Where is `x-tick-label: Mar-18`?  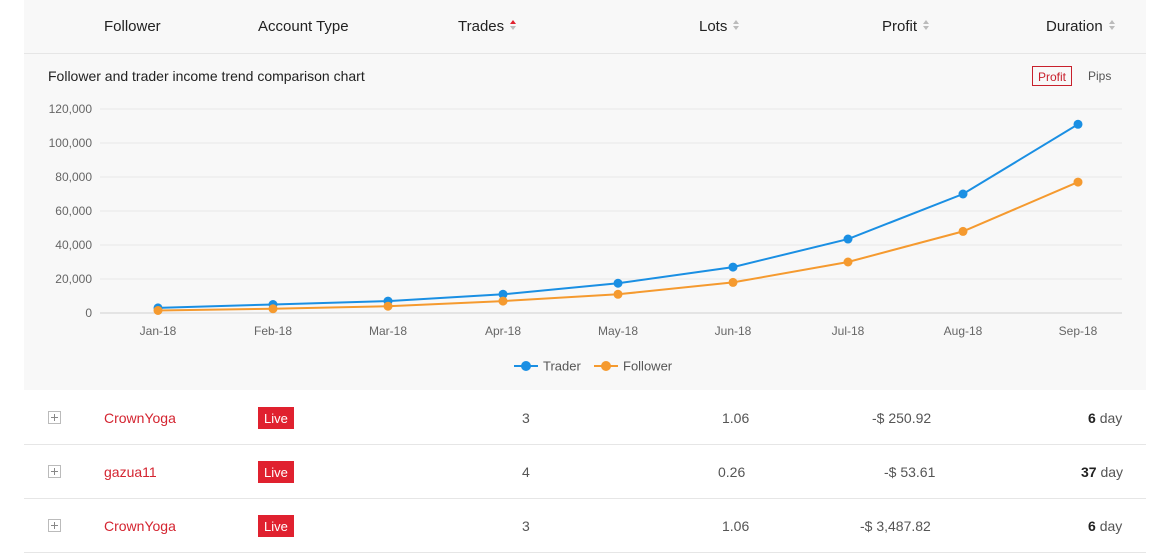 x-tick-label: Mar-18 is located at coordinates (388, 331).